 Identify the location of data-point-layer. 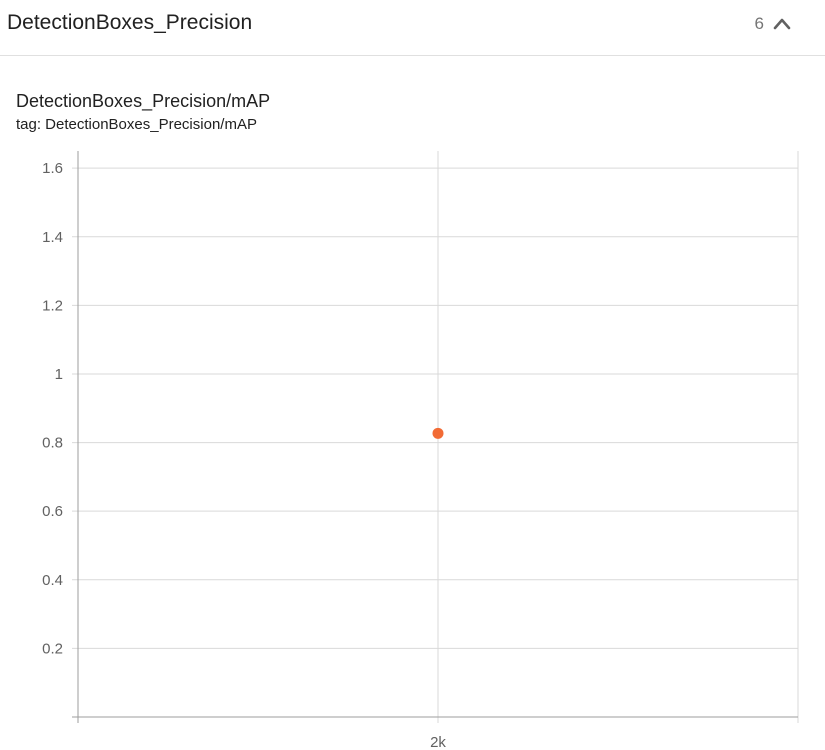
(438, 433).